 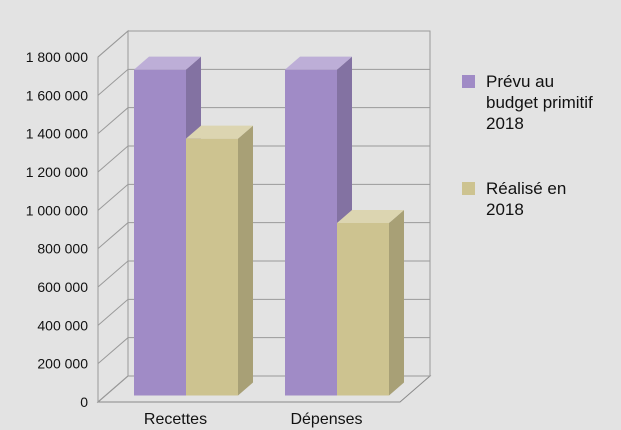 I want to click on y-tick-label: 0, so click(x=84, y=402).